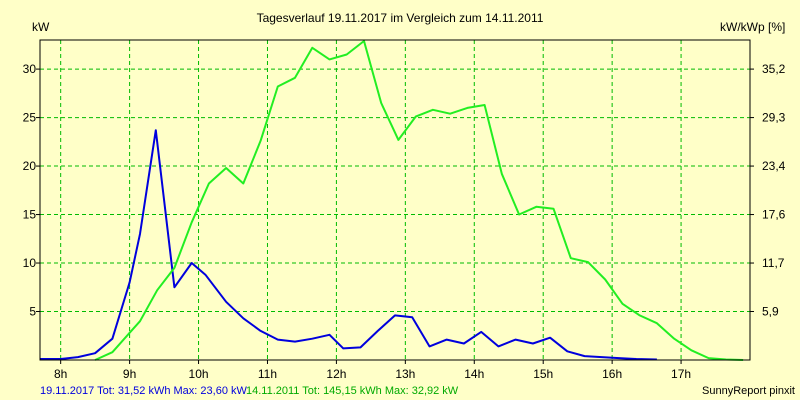 The height and width of the screenshot is (400, 800). Describe the element at coordinates (30, 118) in the screenshot. I see `y-tick-label-left-4: 25` at that location.